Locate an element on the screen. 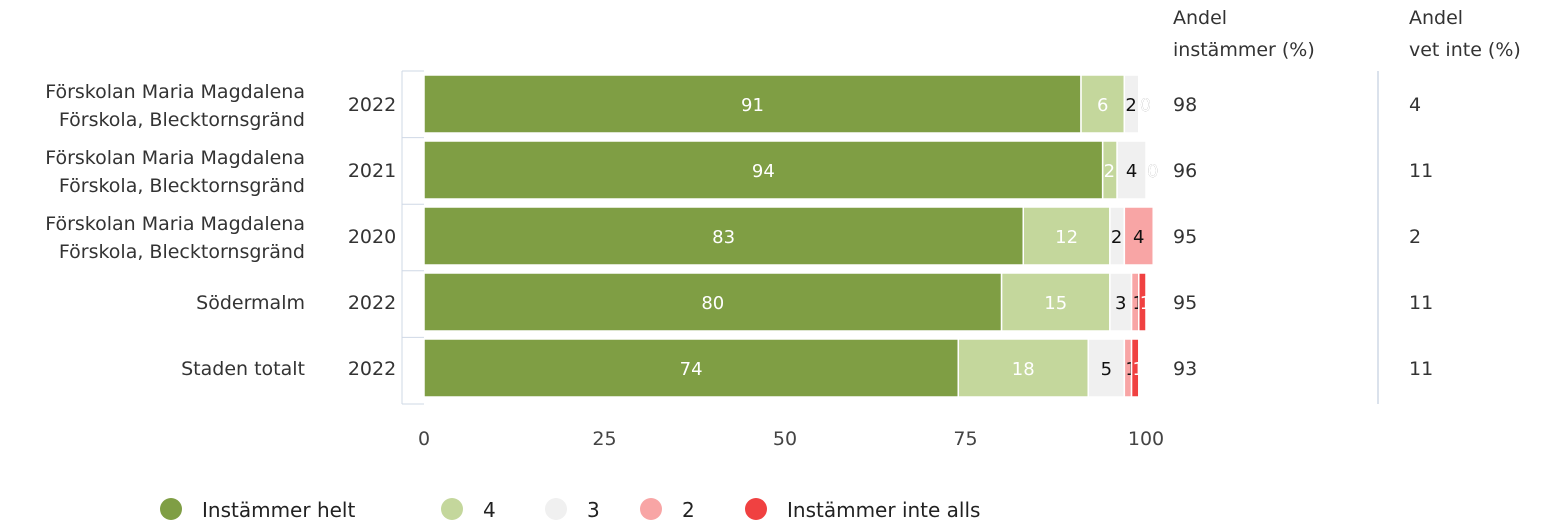  x-tick-label: 50 is located at coordinates (785, 439).